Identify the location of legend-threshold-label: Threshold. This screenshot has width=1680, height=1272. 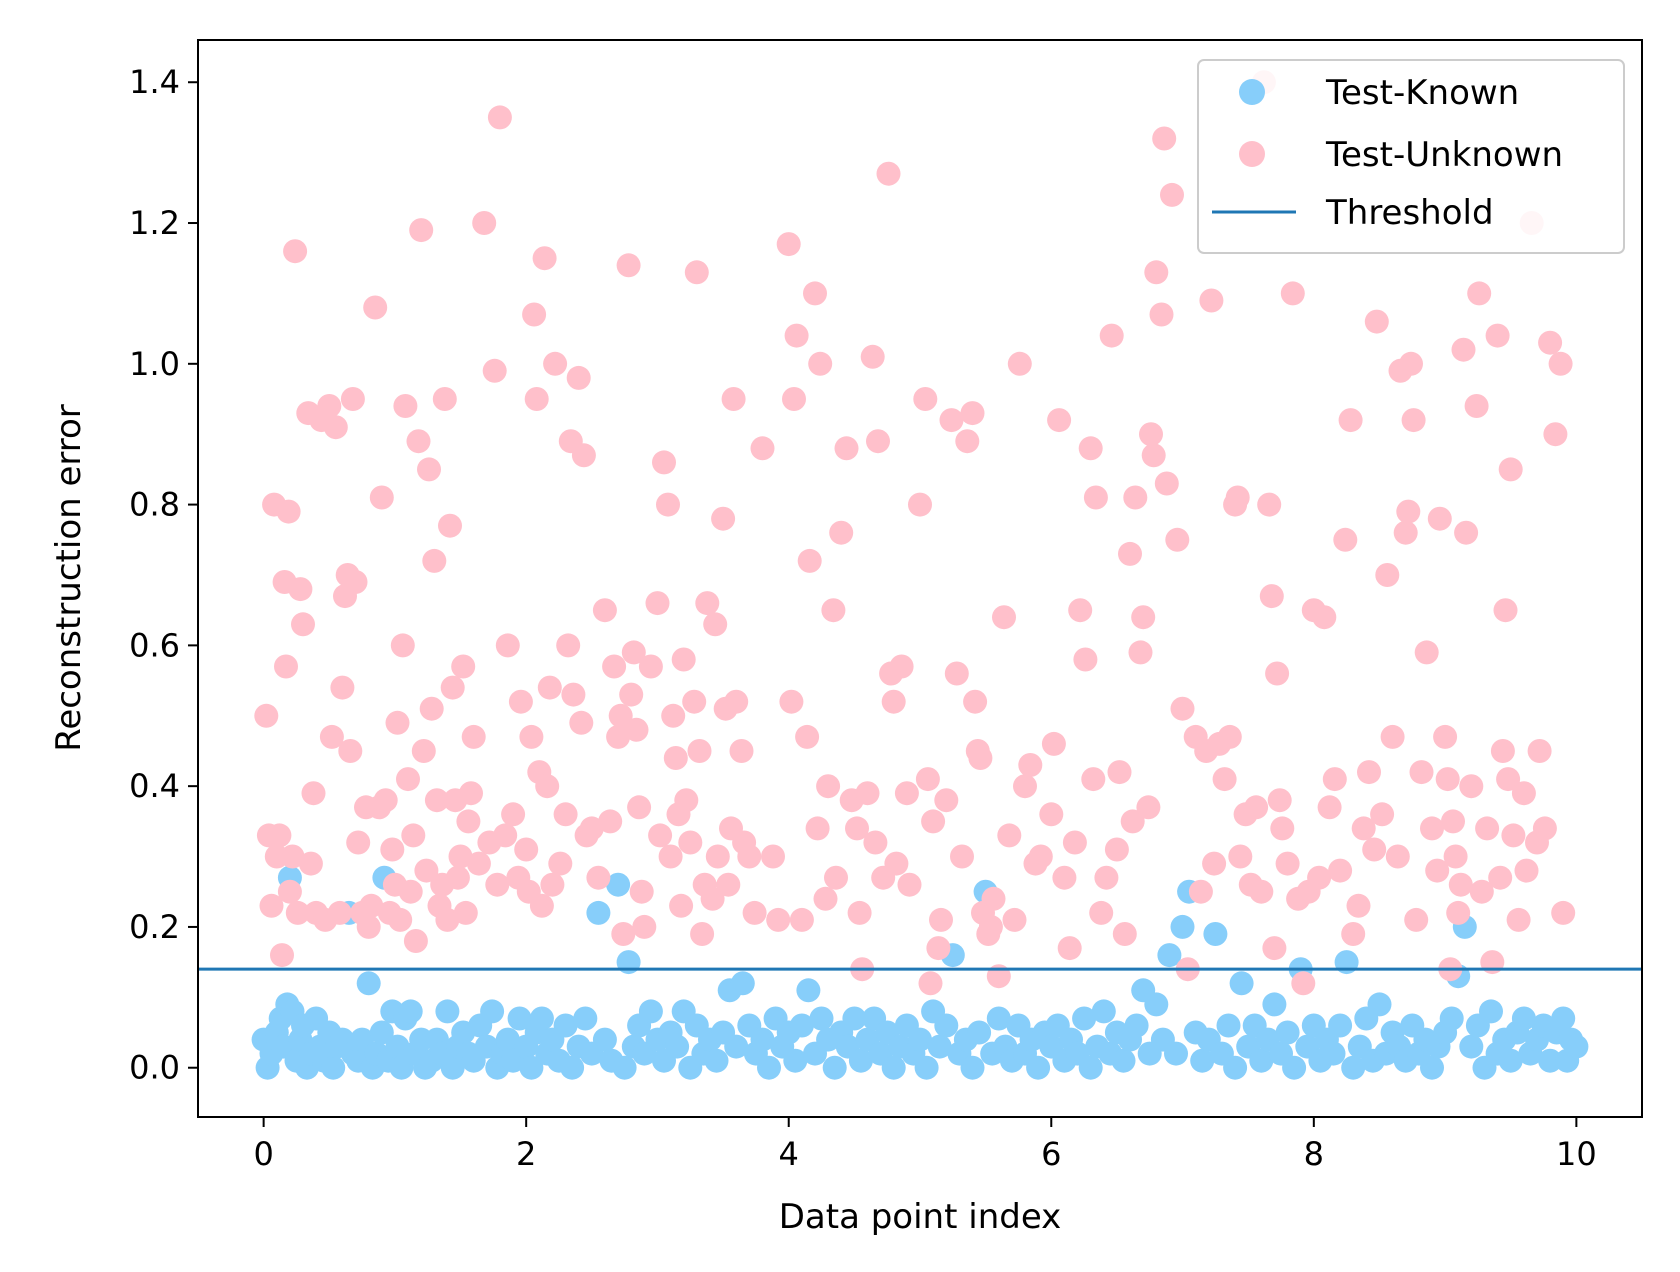
(1409, 213).